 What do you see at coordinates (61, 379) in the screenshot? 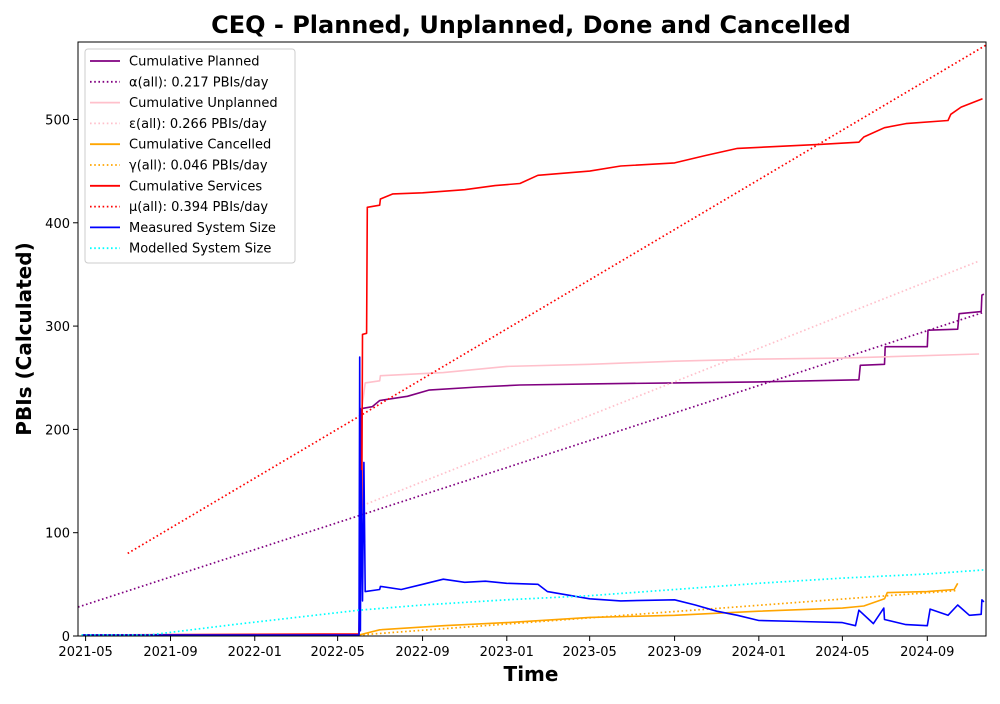
I see `y-axis: 0 100 200 300 400 500` at bounding box center [61, 379].